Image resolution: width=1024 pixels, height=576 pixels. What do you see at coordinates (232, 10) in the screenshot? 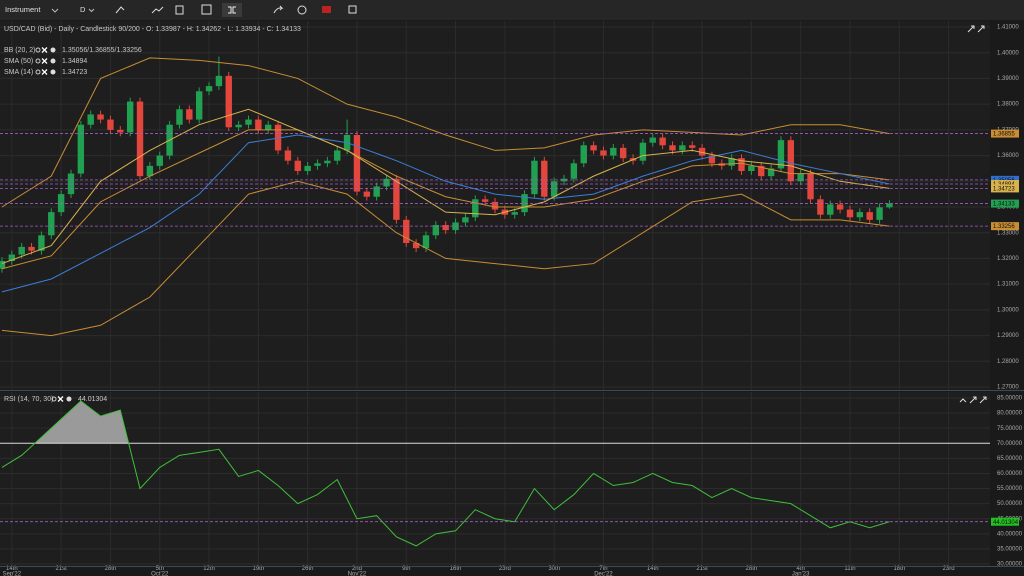
I see `fullscreen-icon` at bounding box center [232, 10].